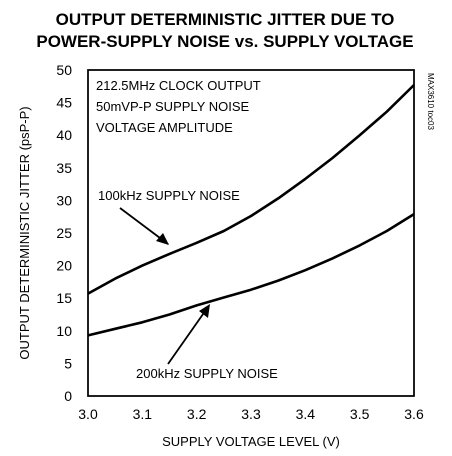 The height and width of the screenshot is (456, 452). What do you see at coordinates (64, 233) in the screenshot?
I see `y-tick-label: 25` at bounding box center [64, 233].